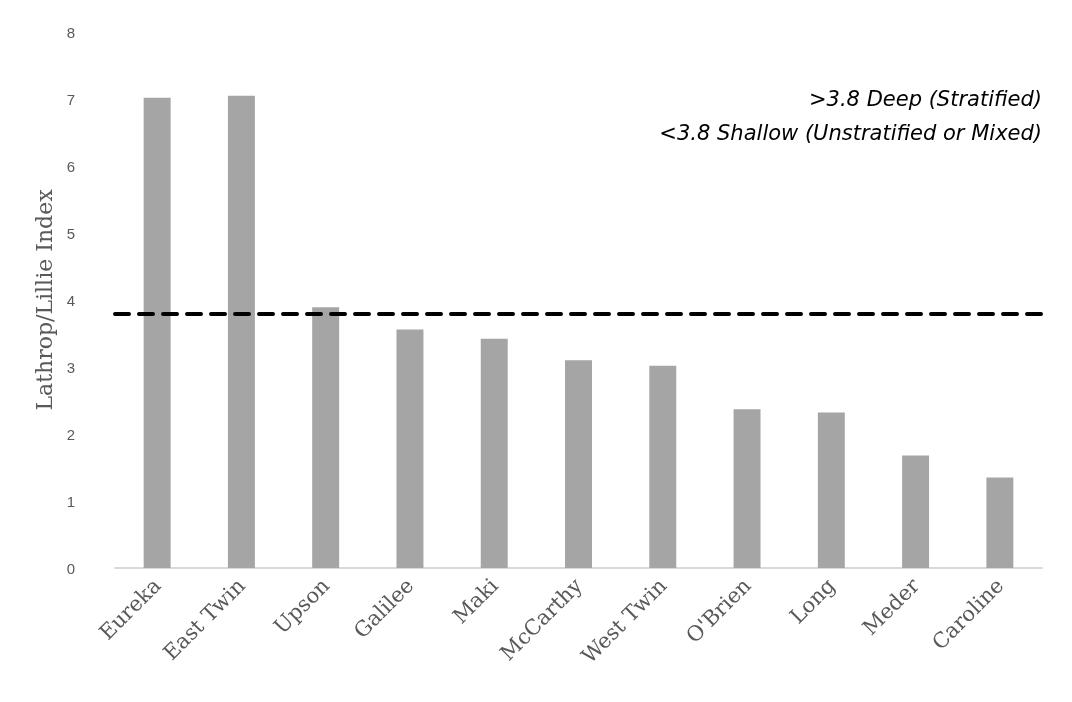 The width and height of the screenshot is (1072, 702). I want to click on y-tick-label: 7, so click(70, 99).